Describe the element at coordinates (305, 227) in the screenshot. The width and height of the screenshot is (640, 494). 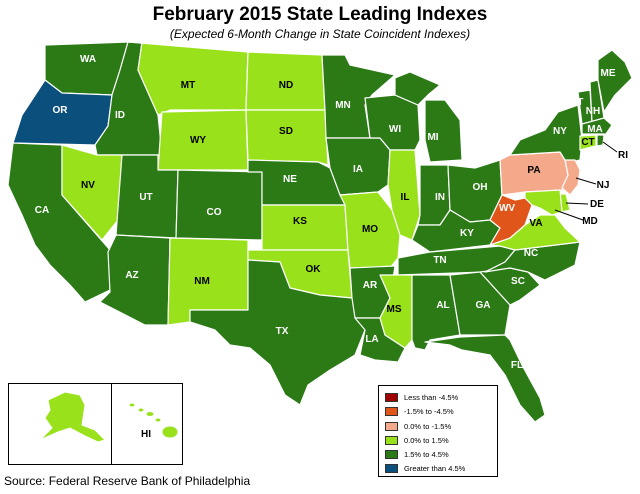
I see `state-KS` at that location.